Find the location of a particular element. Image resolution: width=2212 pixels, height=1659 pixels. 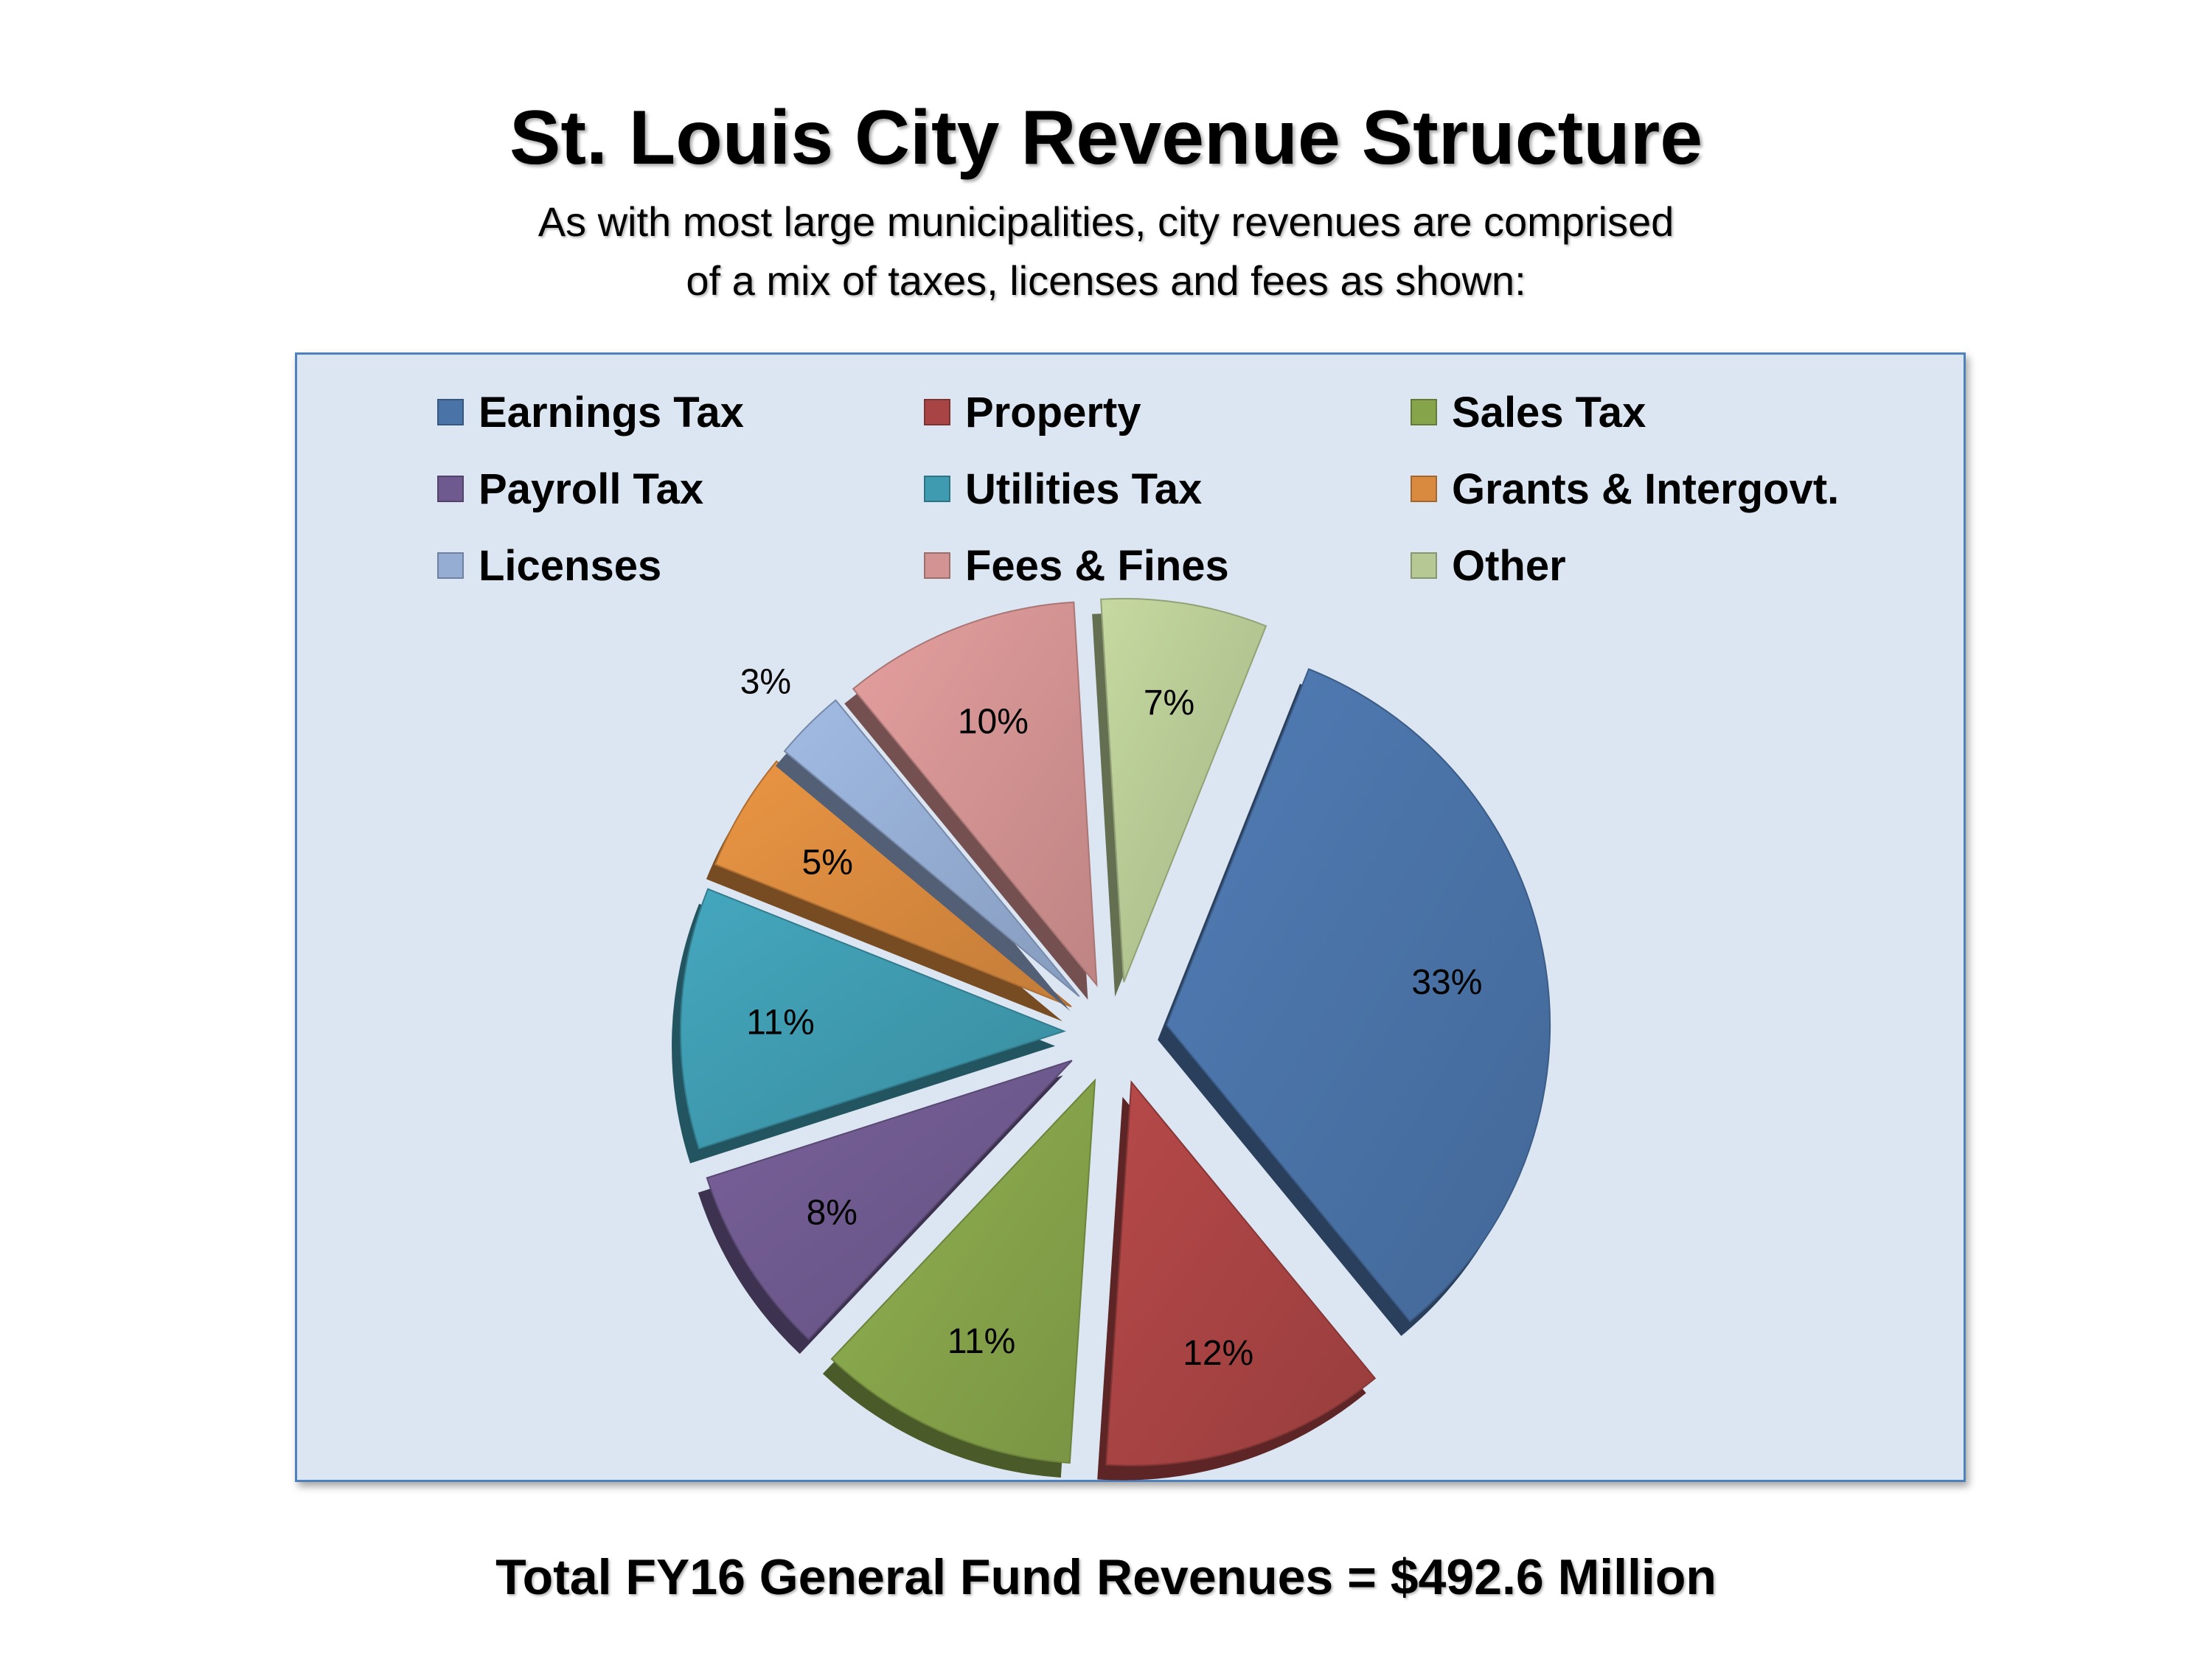

pie-slice-label: 12% is located at coordinates (1218, 1353).